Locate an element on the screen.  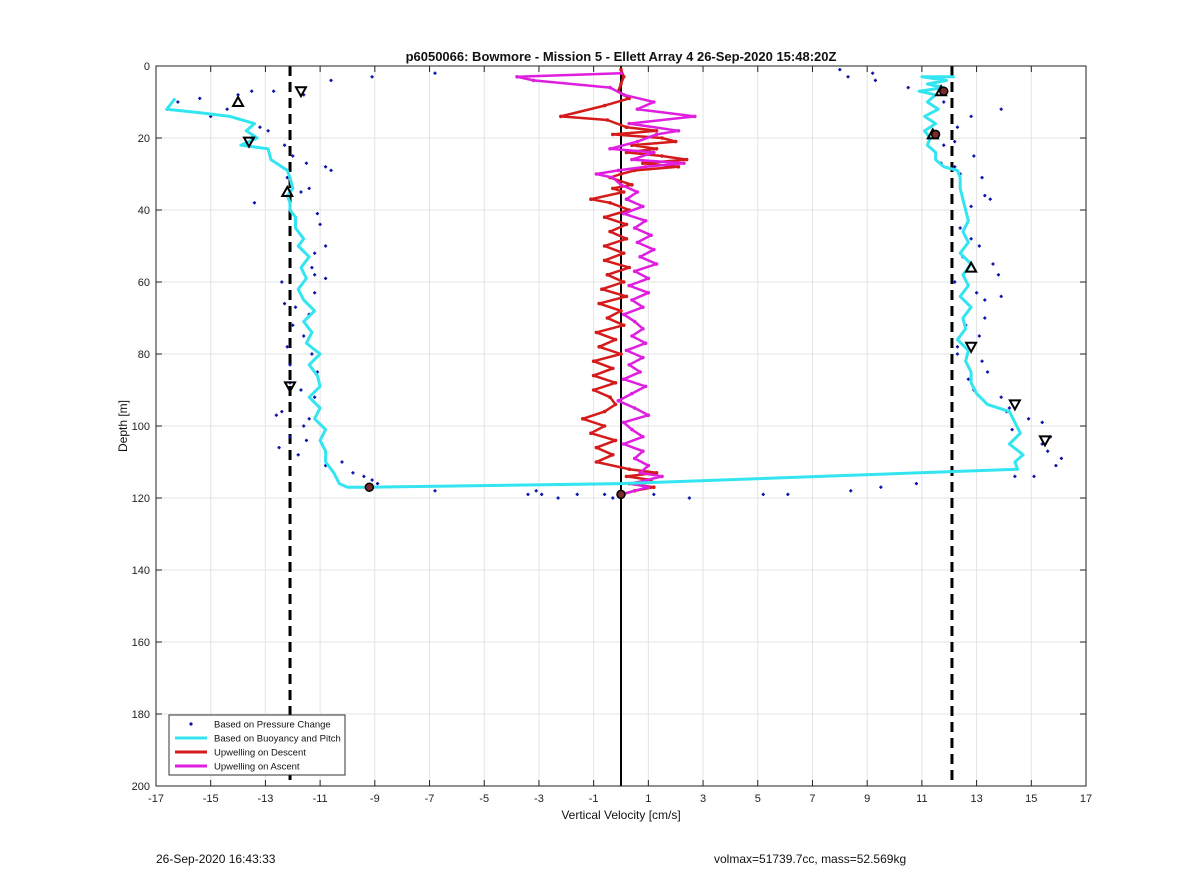
upwelling-descent-line is located at coordinates (623, 282).